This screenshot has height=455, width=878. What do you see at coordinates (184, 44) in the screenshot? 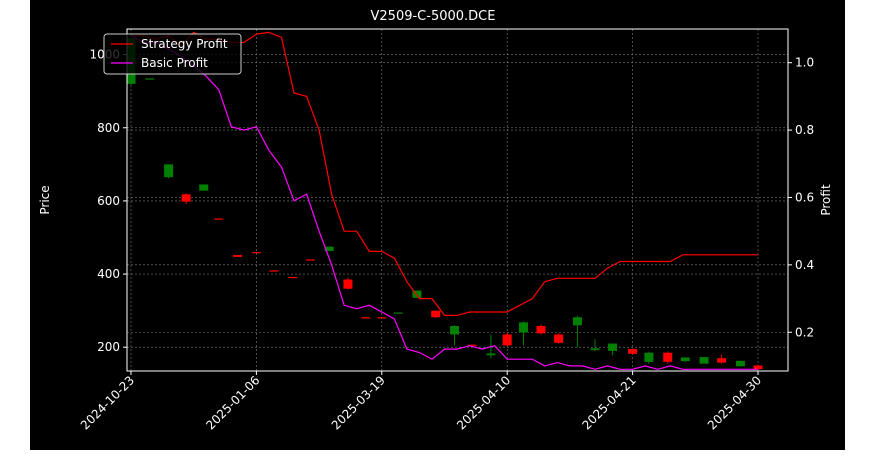
I see `legend-label-strategy: Strategy Profit` at bounding box center [184, 44].